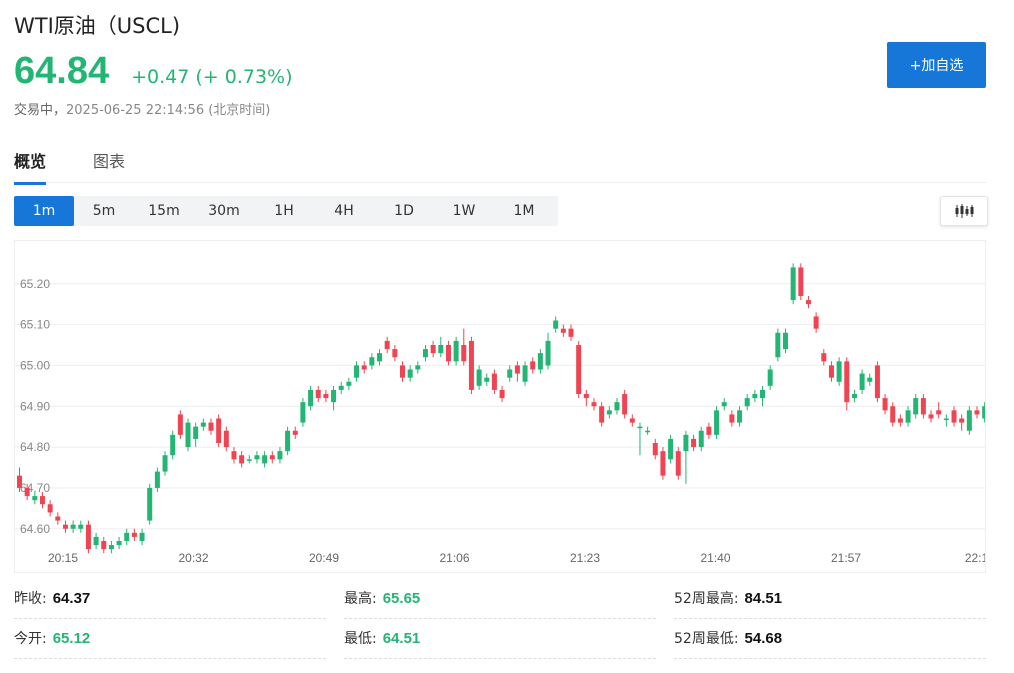  Describe the element at coordinates (109, 161) in the screenshot. I see `tab-chart: 图表` at that location.